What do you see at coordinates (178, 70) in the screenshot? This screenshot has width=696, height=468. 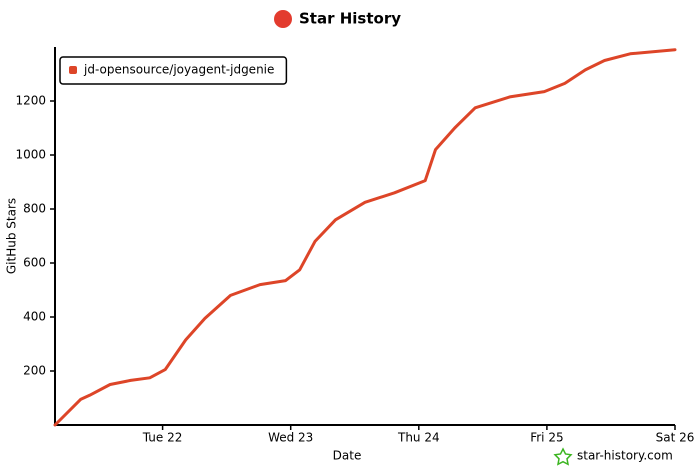 I see `legend-label: jd-opensource/joyagent-jdgenie` at bounding box center [178, 70].